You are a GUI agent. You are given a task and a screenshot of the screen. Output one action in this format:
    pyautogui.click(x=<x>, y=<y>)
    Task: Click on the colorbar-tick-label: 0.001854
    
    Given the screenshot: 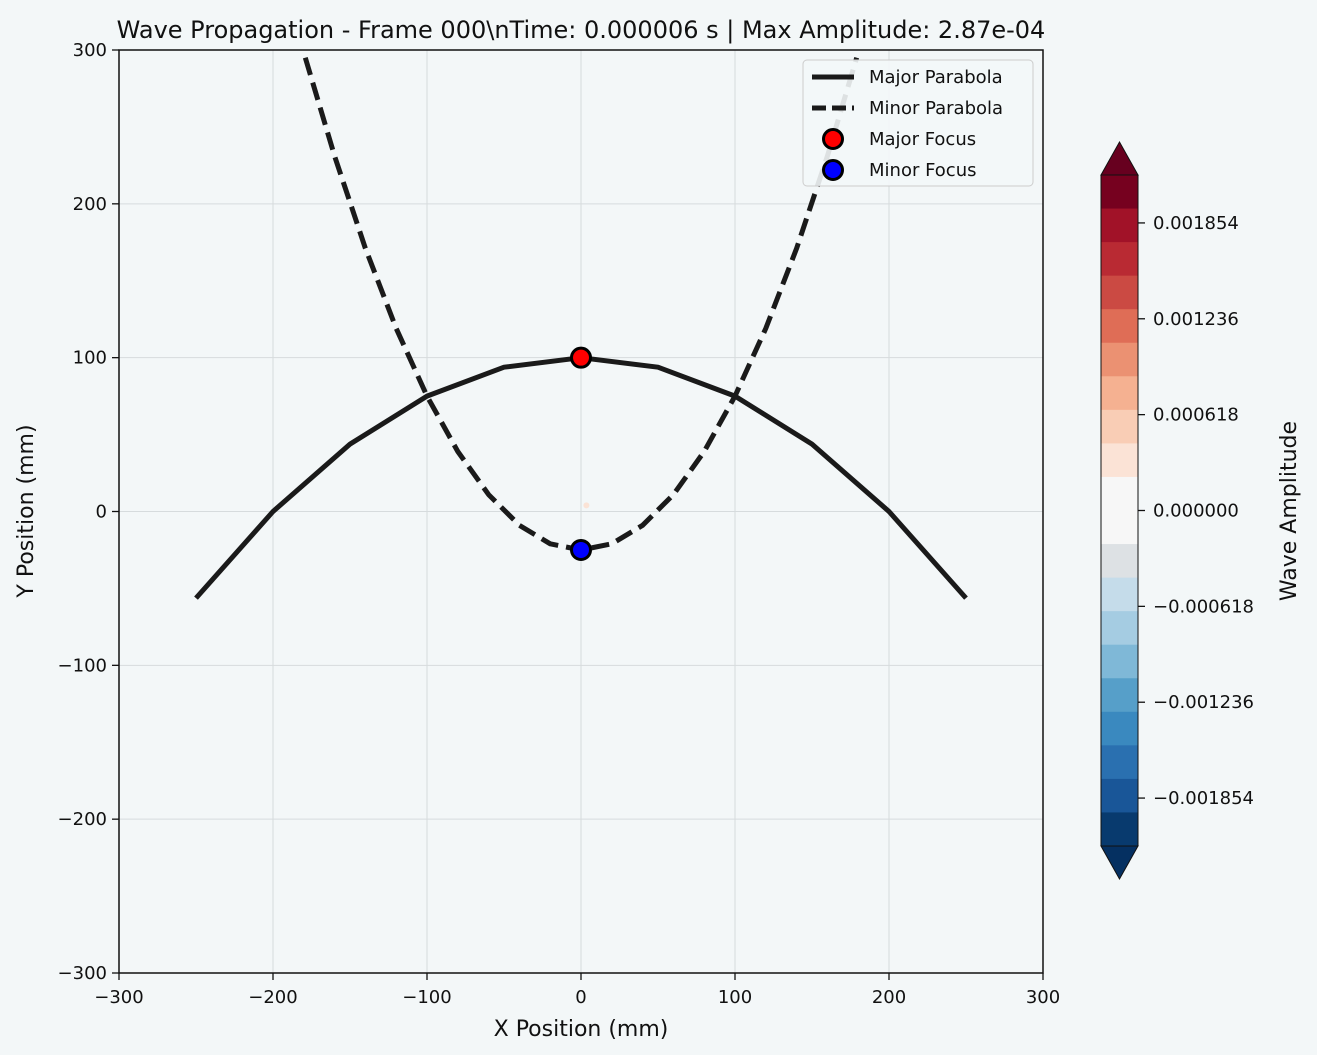 What is the action you would take?
    pyautogui.click(x=1196, y=223)
    